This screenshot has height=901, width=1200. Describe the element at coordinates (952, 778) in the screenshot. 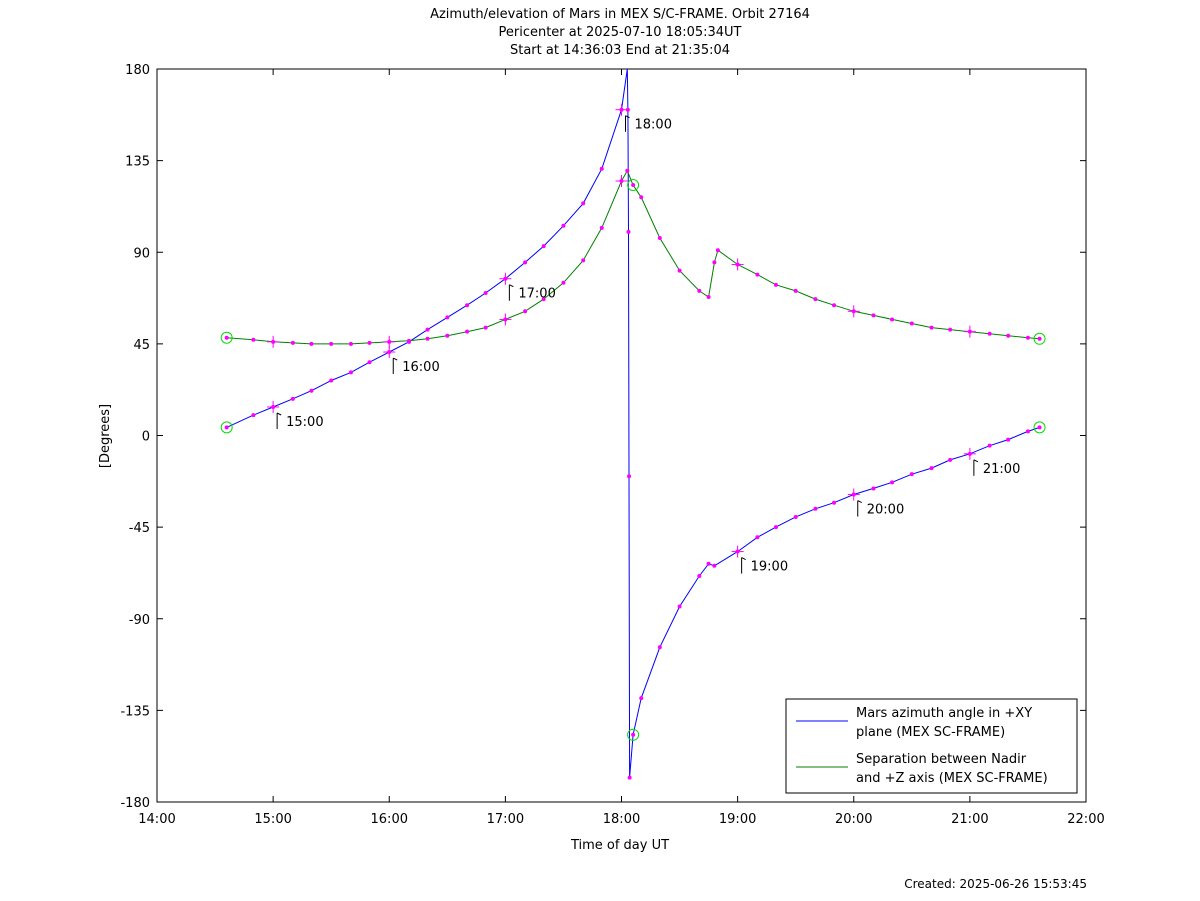

I see `legend-entry-2: and +Z axis (MEX SC-FRAME)` at that location.